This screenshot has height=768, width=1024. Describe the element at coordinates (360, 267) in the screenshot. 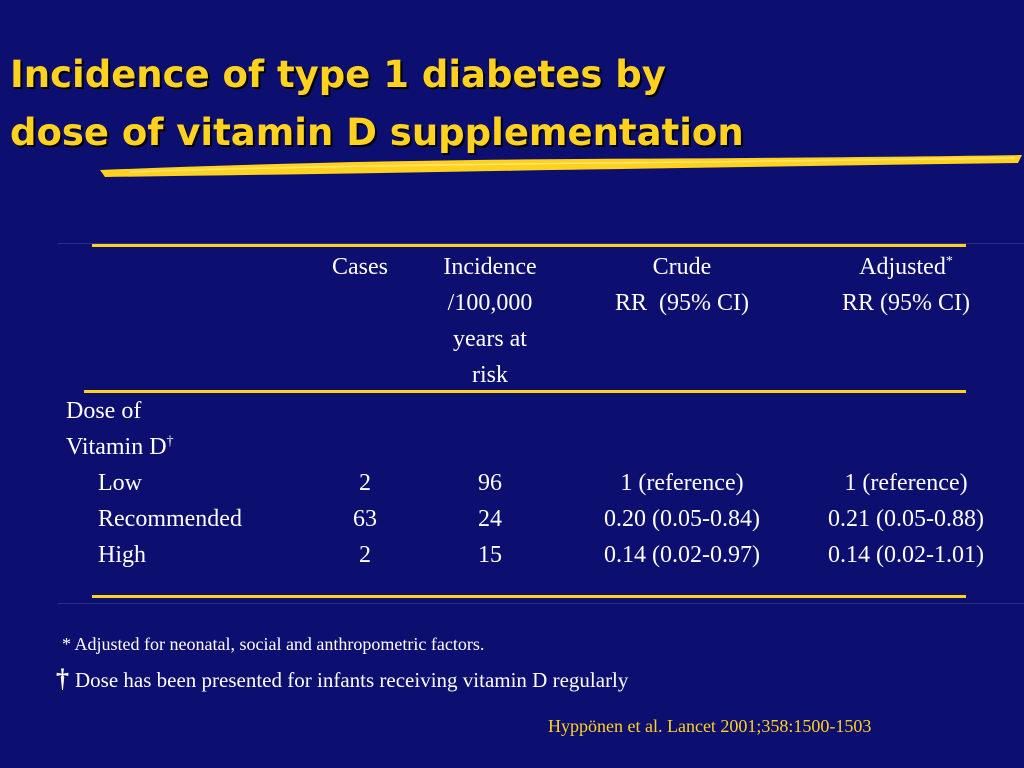

I see `header-cases: Cases` at that location.